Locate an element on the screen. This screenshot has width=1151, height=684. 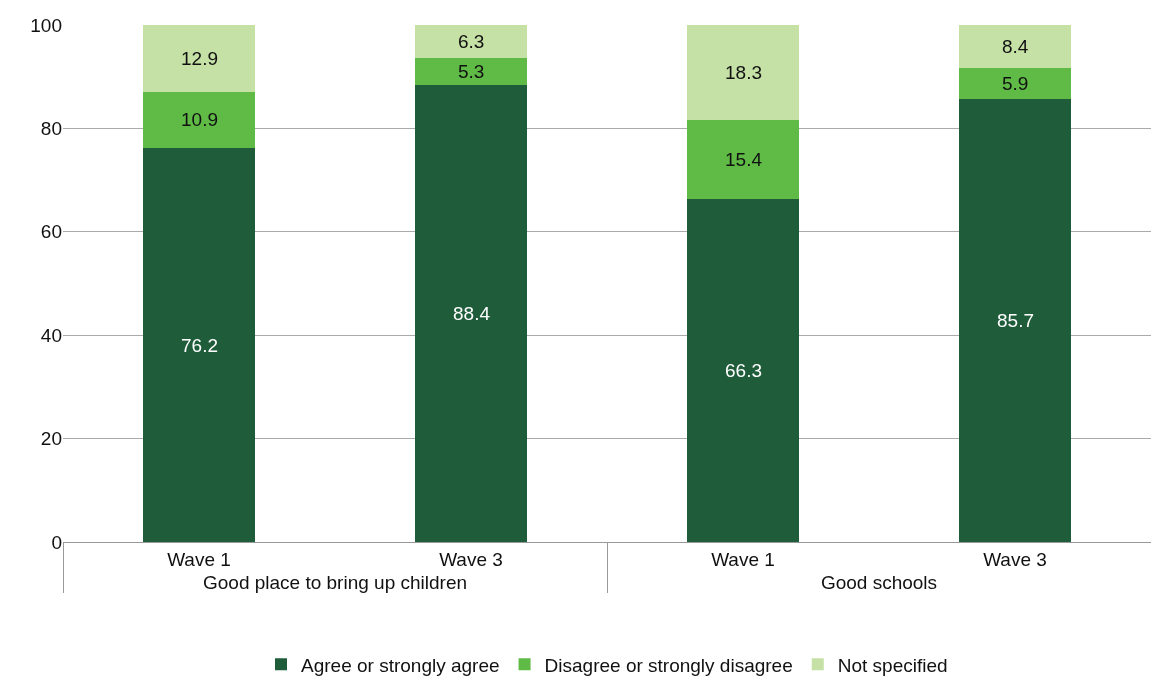
text: Good schools is located at coordinates (879, 582).